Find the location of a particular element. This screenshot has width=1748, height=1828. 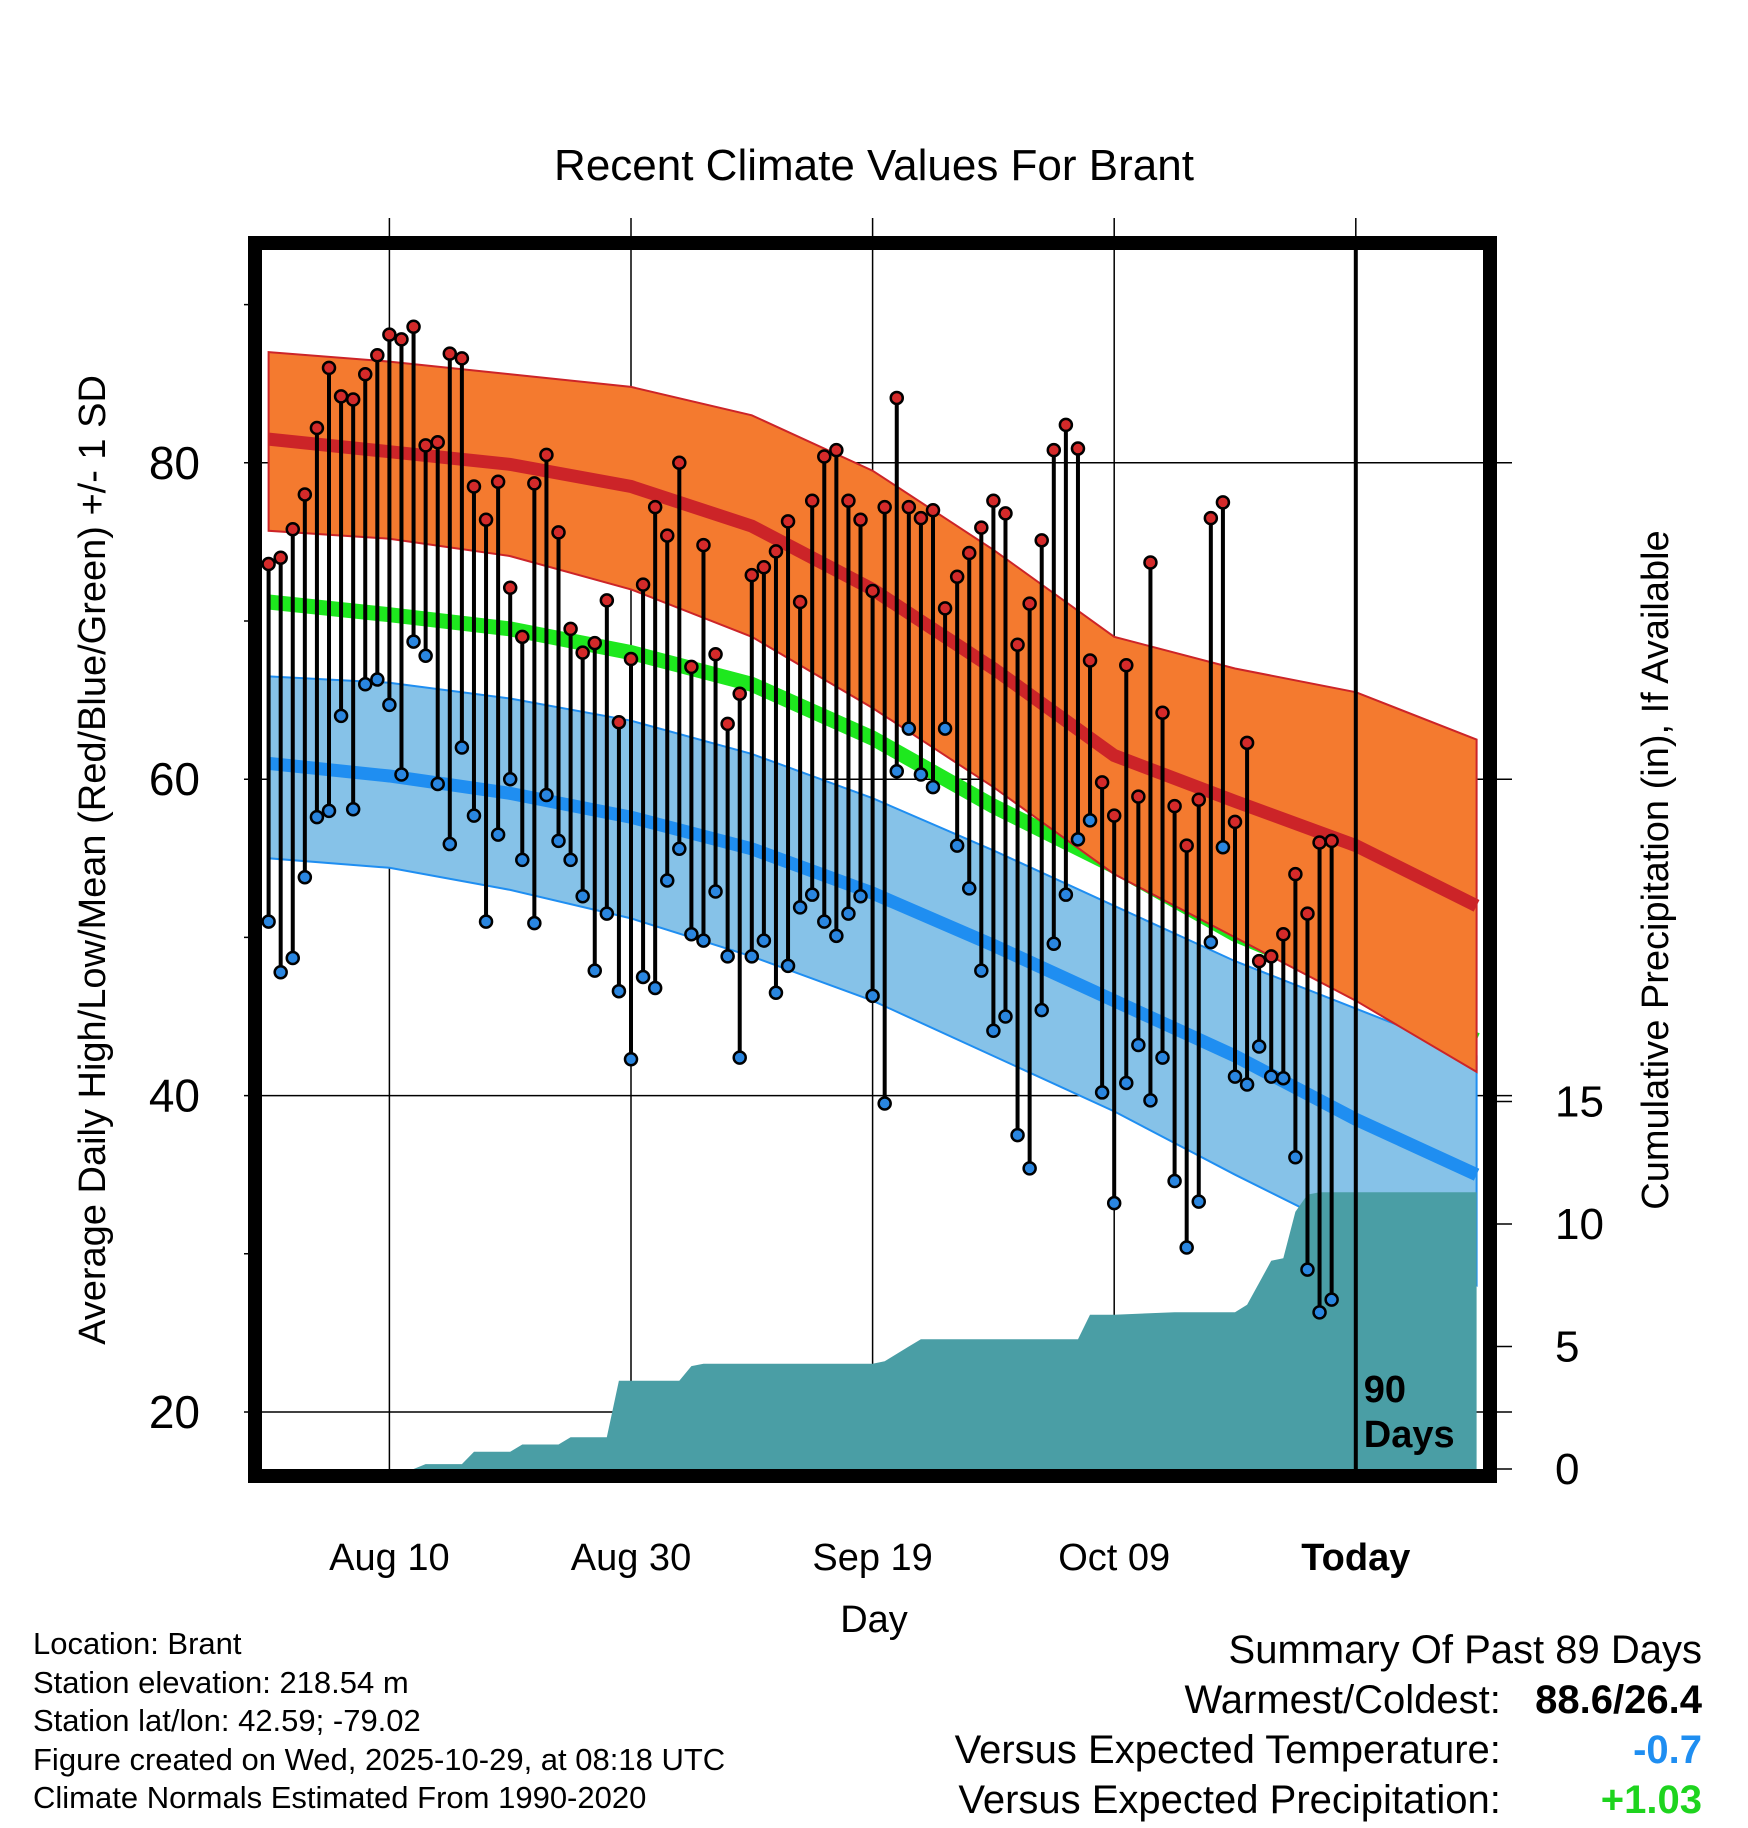

chart-title: Recent Climate Values For Brant is located at coordinates (874, 165).